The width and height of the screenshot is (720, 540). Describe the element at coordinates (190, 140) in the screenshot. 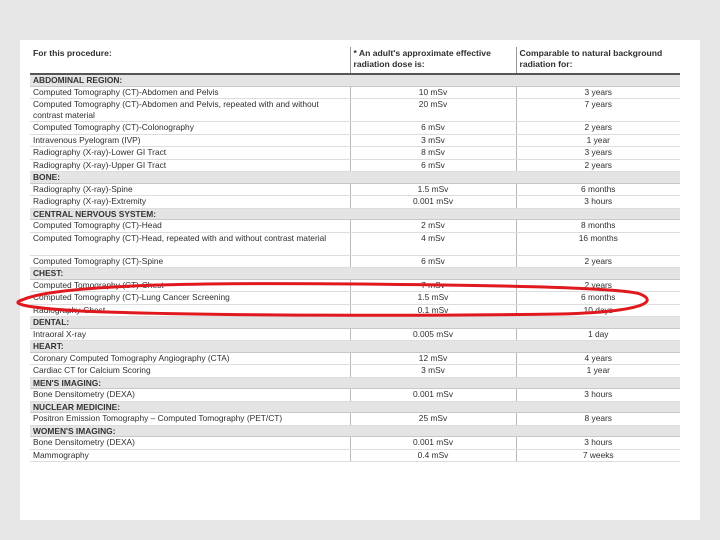

I see `procedure-cell: Intravenous Pyelogram (IVP)` at that location.